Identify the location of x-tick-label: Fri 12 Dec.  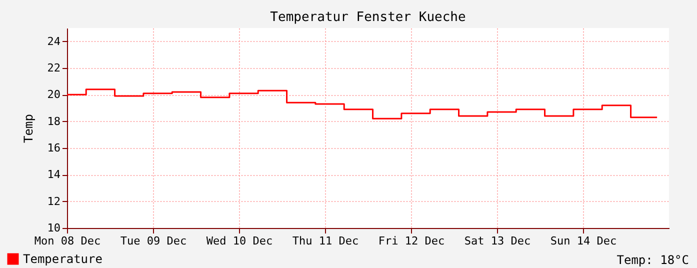
(411, 241).